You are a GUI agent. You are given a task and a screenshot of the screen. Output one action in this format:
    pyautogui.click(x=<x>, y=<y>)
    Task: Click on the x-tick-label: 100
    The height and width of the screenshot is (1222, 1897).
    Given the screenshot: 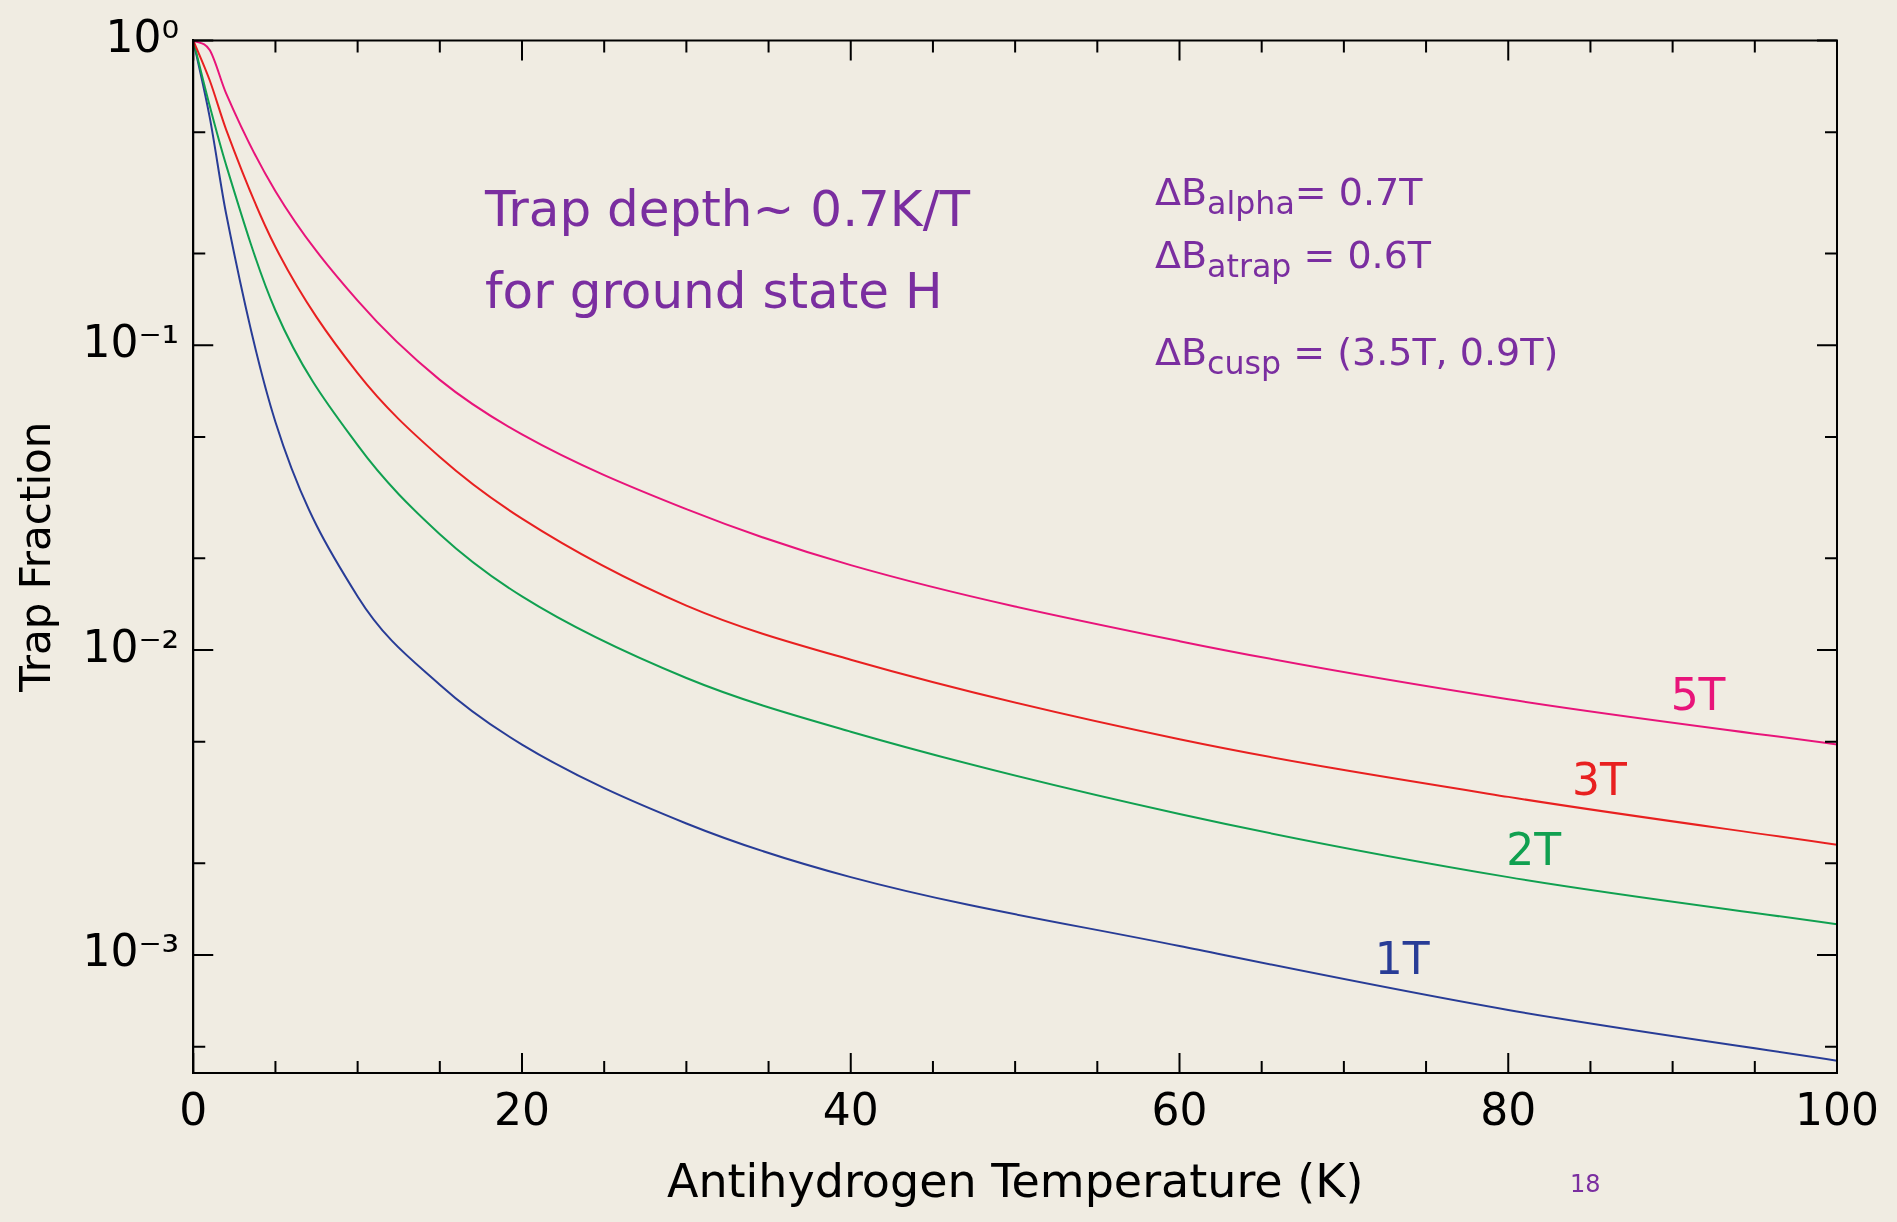 What is the action you would take?
    pyautogui.click(x=1837, y=1109)
    